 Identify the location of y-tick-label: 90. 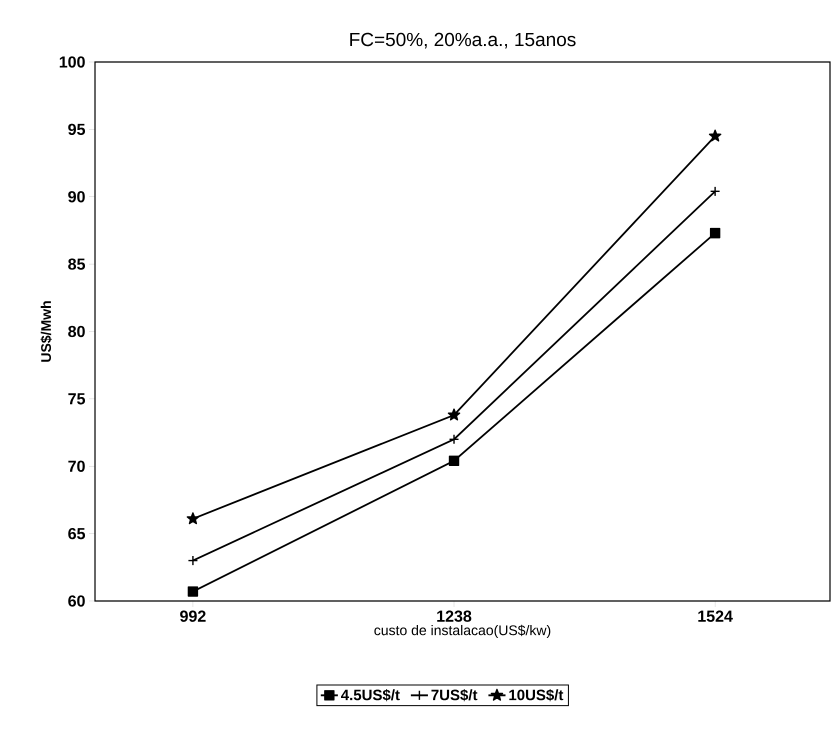
(76, 196).